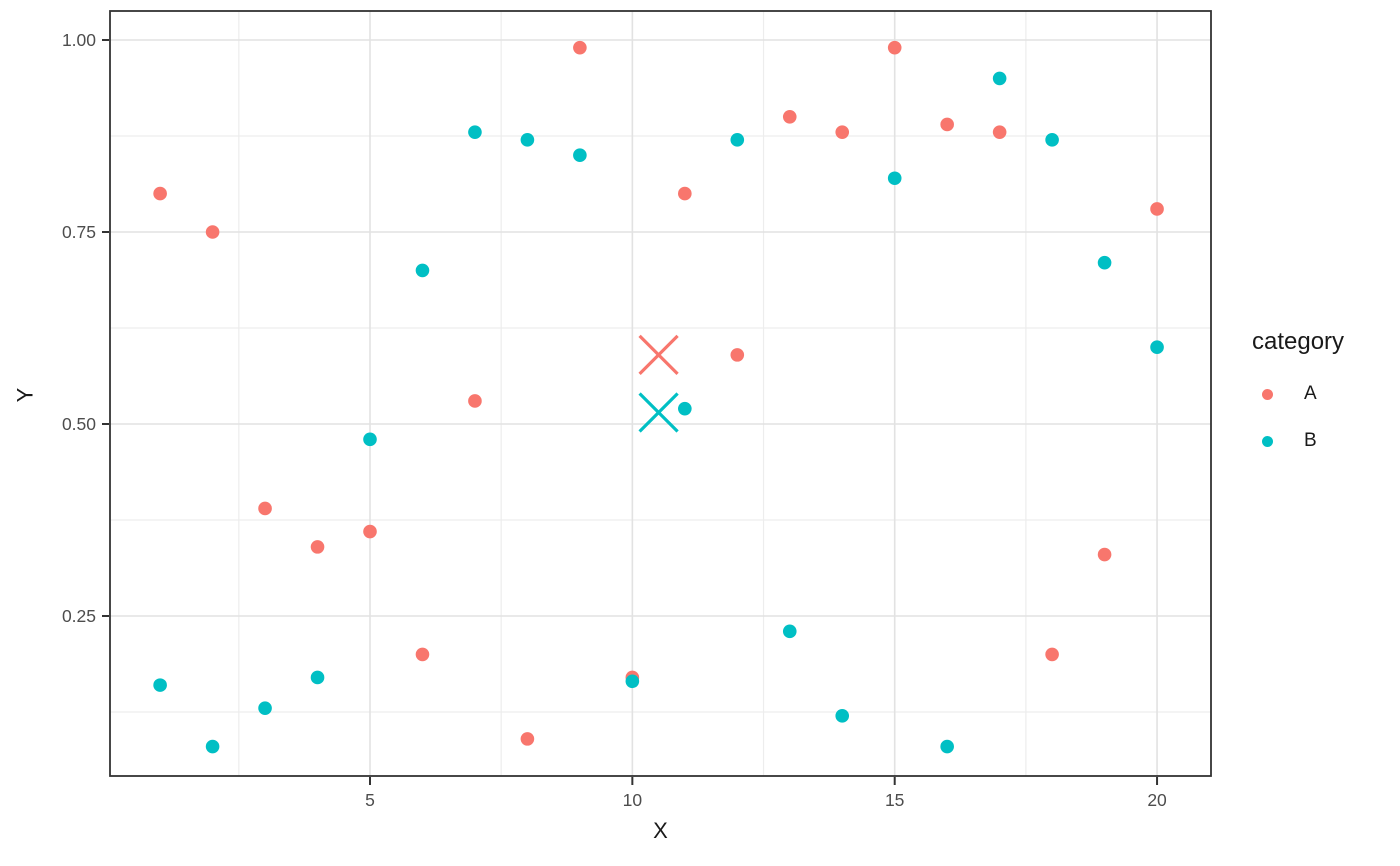  I want to click on y-tick-label: 0.75, so click(79, 232).